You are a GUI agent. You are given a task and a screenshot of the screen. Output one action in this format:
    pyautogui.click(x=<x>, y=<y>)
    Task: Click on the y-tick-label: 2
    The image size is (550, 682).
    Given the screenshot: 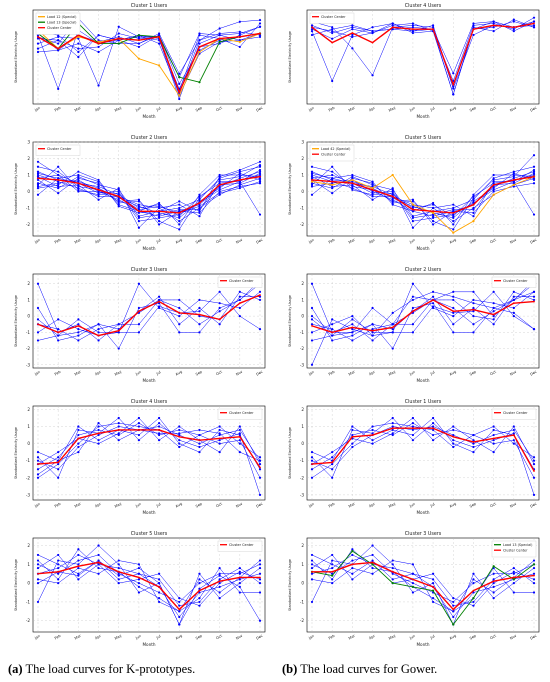 What is the action you would take?
    pyautogui.click(x=302, y=283)
    